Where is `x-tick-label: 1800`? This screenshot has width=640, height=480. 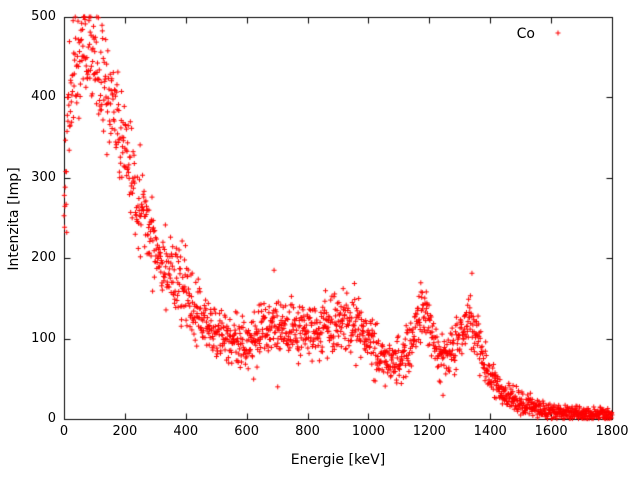 x-tick-label: 1800 is located at coordinates (612, 431).